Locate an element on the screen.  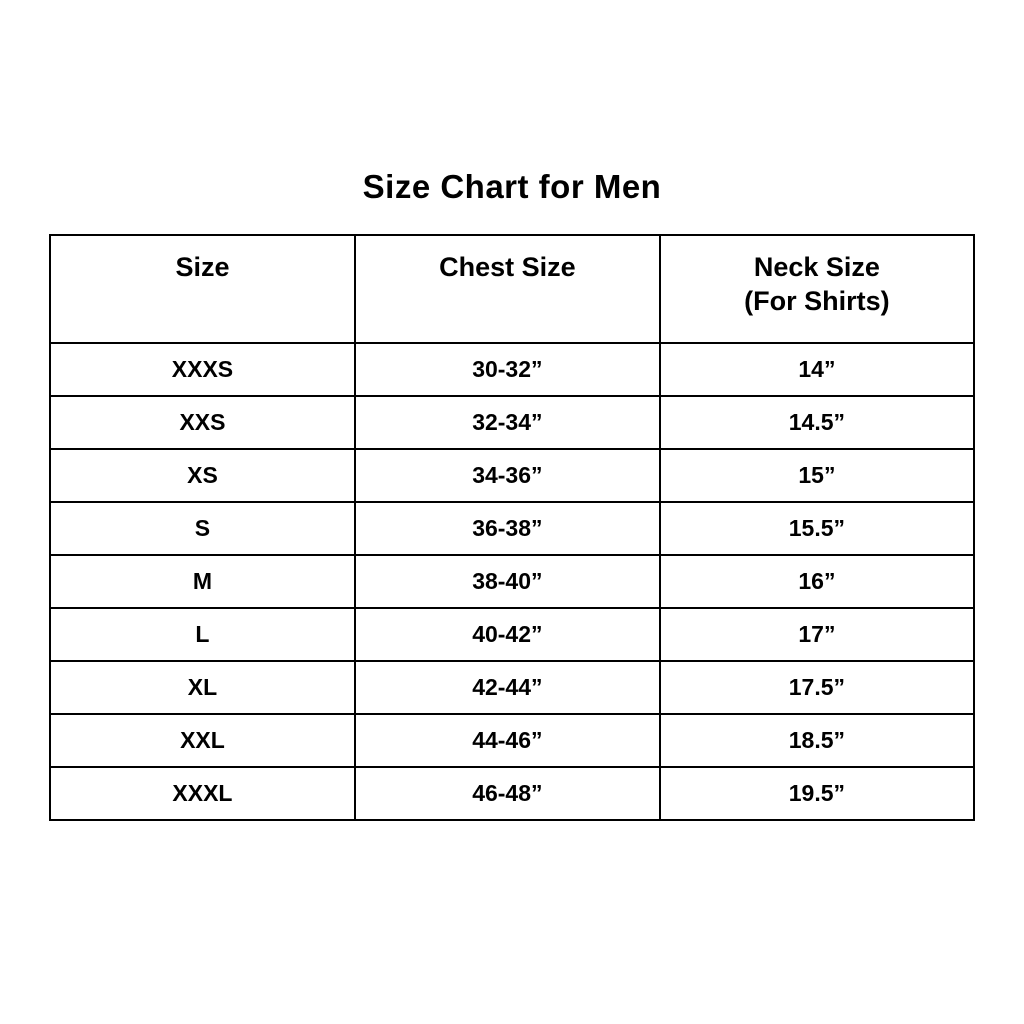
chest-size-cell: 42-44” is located at coordinates (507, 687).